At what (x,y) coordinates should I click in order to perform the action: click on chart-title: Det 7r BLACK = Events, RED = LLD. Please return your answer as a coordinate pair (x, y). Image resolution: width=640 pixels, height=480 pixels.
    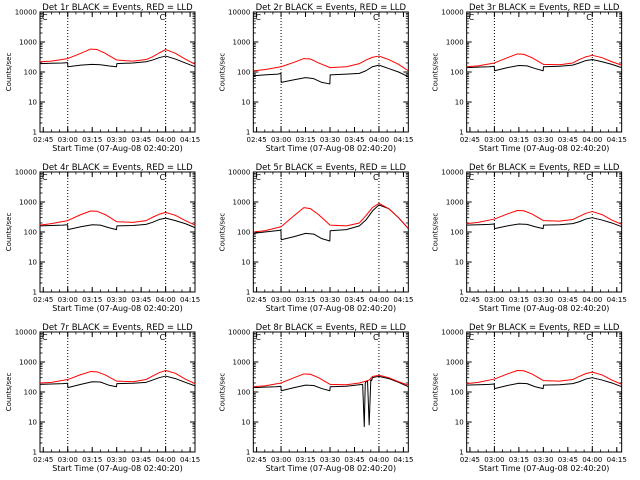
    Looking at the image, I should click on (117, 328).